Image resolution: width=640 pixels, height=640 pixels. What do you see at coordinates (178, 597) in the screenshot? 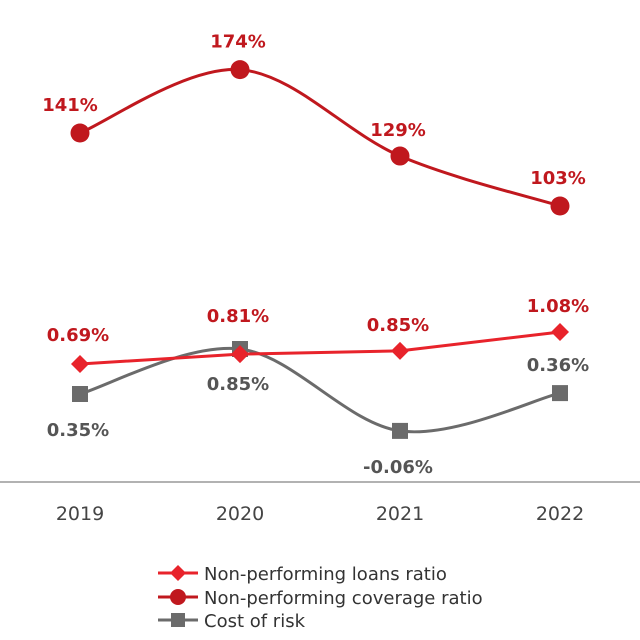
I see `circle-marker-icon` at bounding box center [178, 597].